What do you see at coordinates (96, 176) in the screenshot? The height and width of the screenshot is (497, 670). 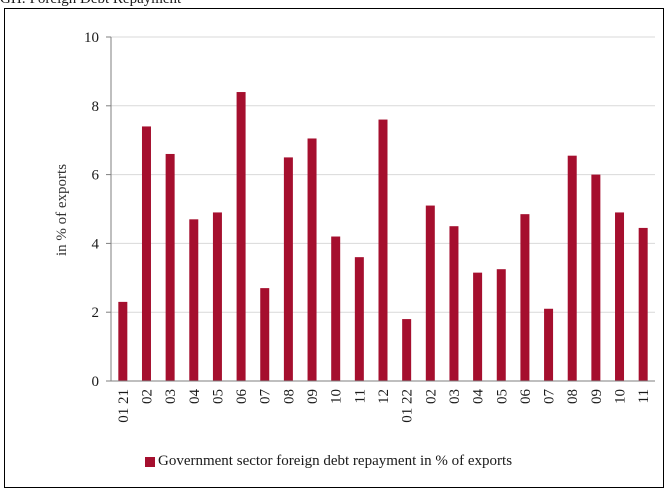 I see `y-tick-label: 6` at bounding box center [96, 176].